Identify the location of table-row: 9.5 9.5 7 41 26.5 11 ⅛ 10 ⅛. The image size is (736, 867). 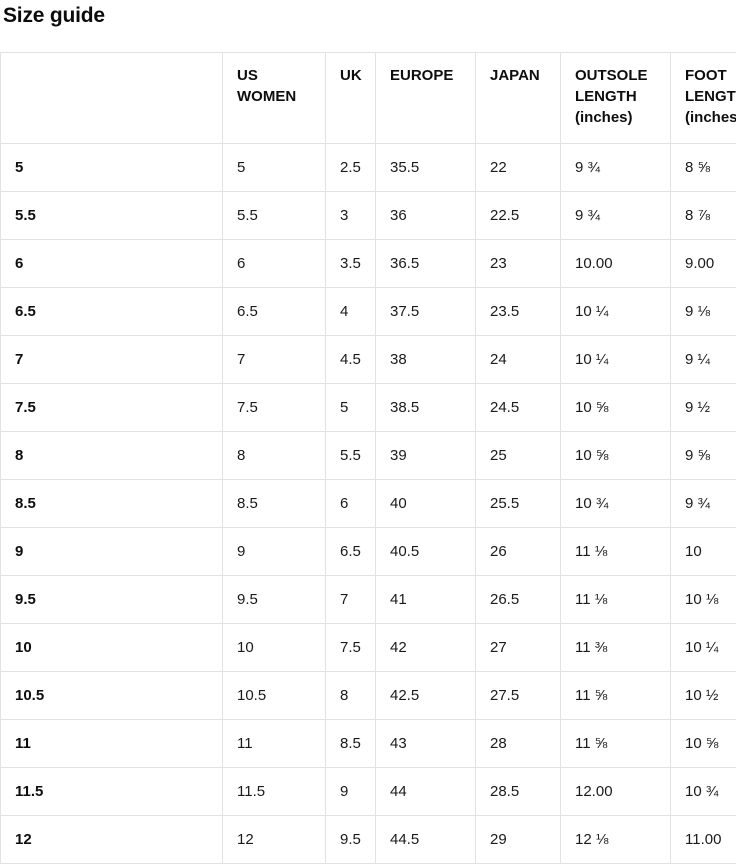
(368, 599).